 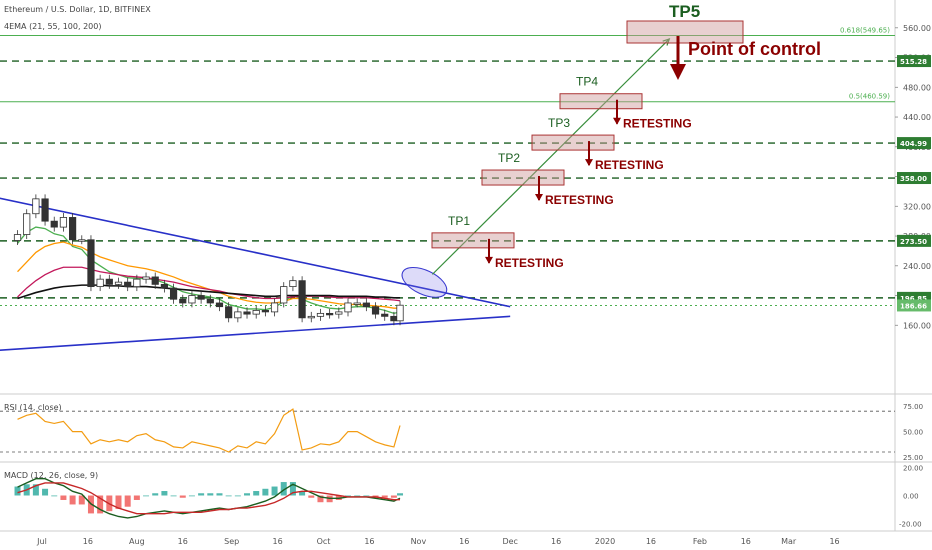 What do you see at coordinates (865, 30) in the screenshot?
I see `fib-label-0: 0.618(549.65)` at bounding box center [865, 30].